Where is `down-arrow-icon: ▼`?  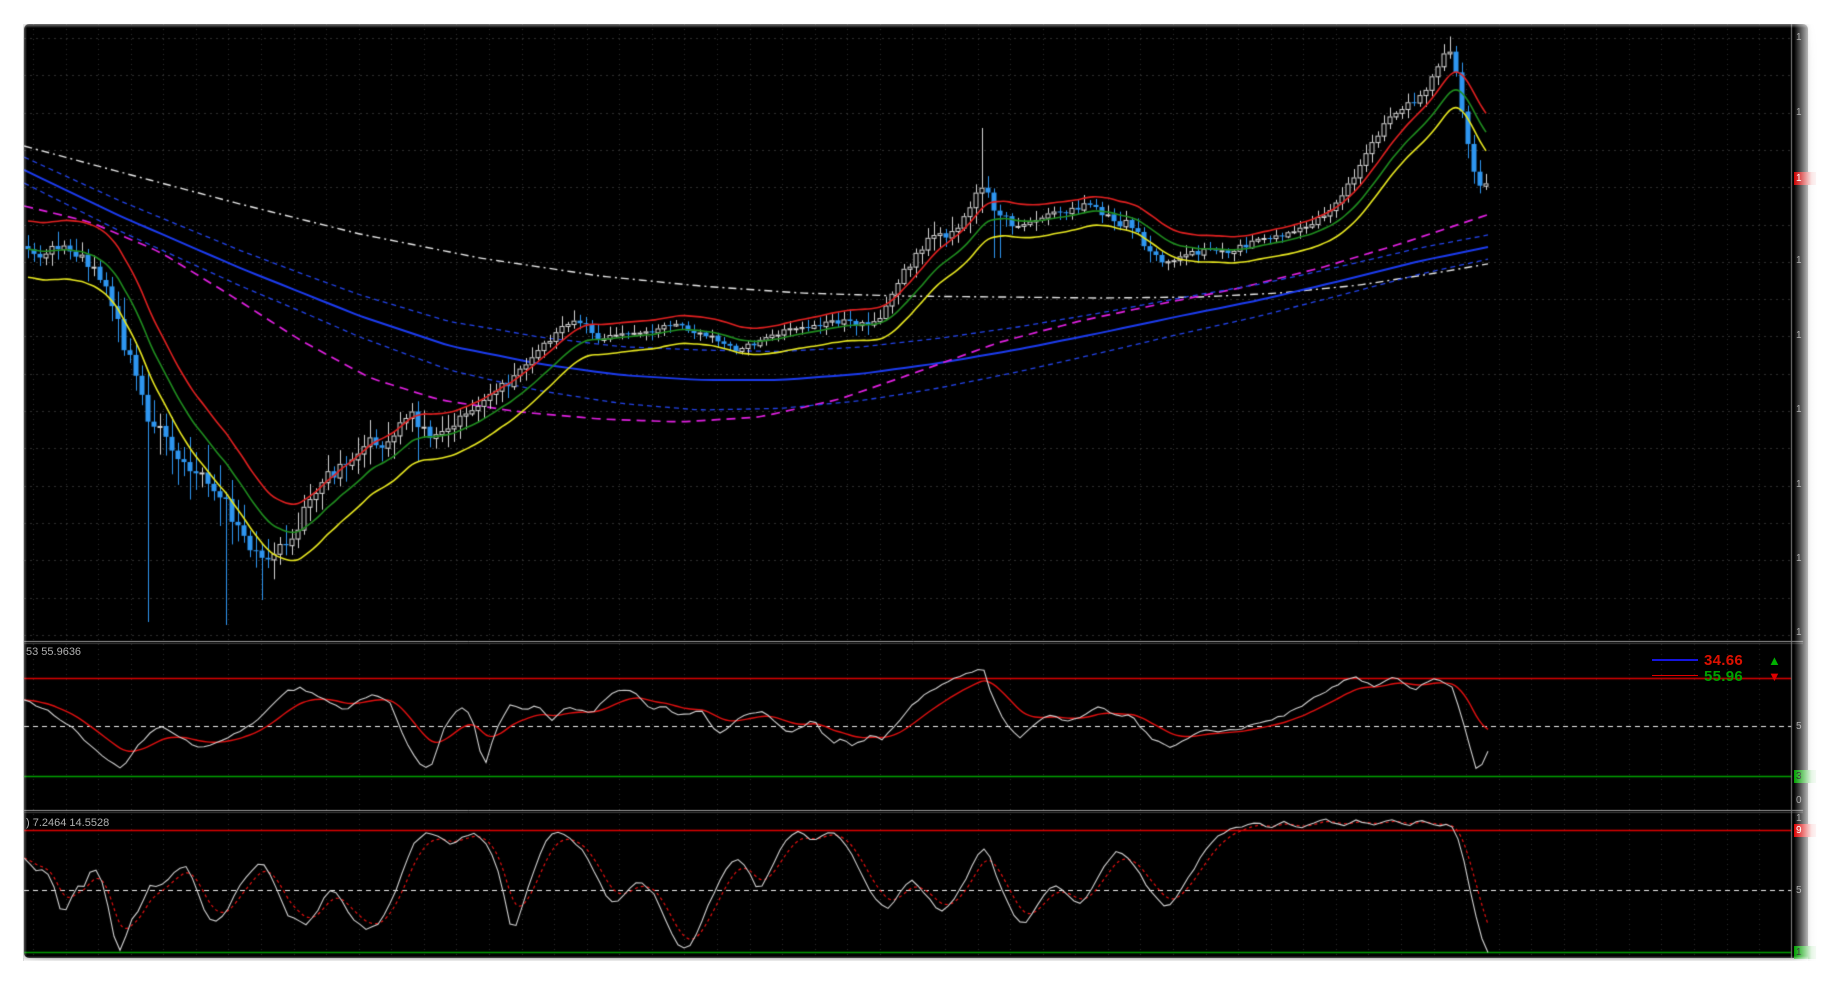 down-arrow-icon: ▼ is located at coordinates (1774, 676).